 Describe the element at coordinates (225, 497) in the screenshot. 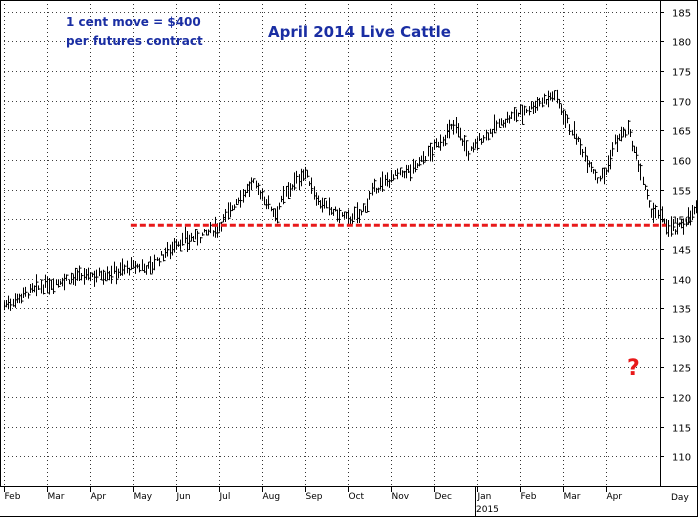

I see `x-tick-label: Jul` at that location.